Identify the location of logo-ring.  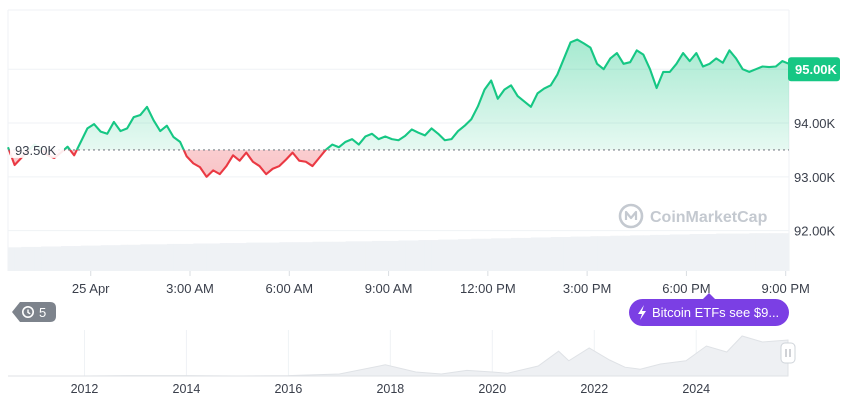
(631, 216).